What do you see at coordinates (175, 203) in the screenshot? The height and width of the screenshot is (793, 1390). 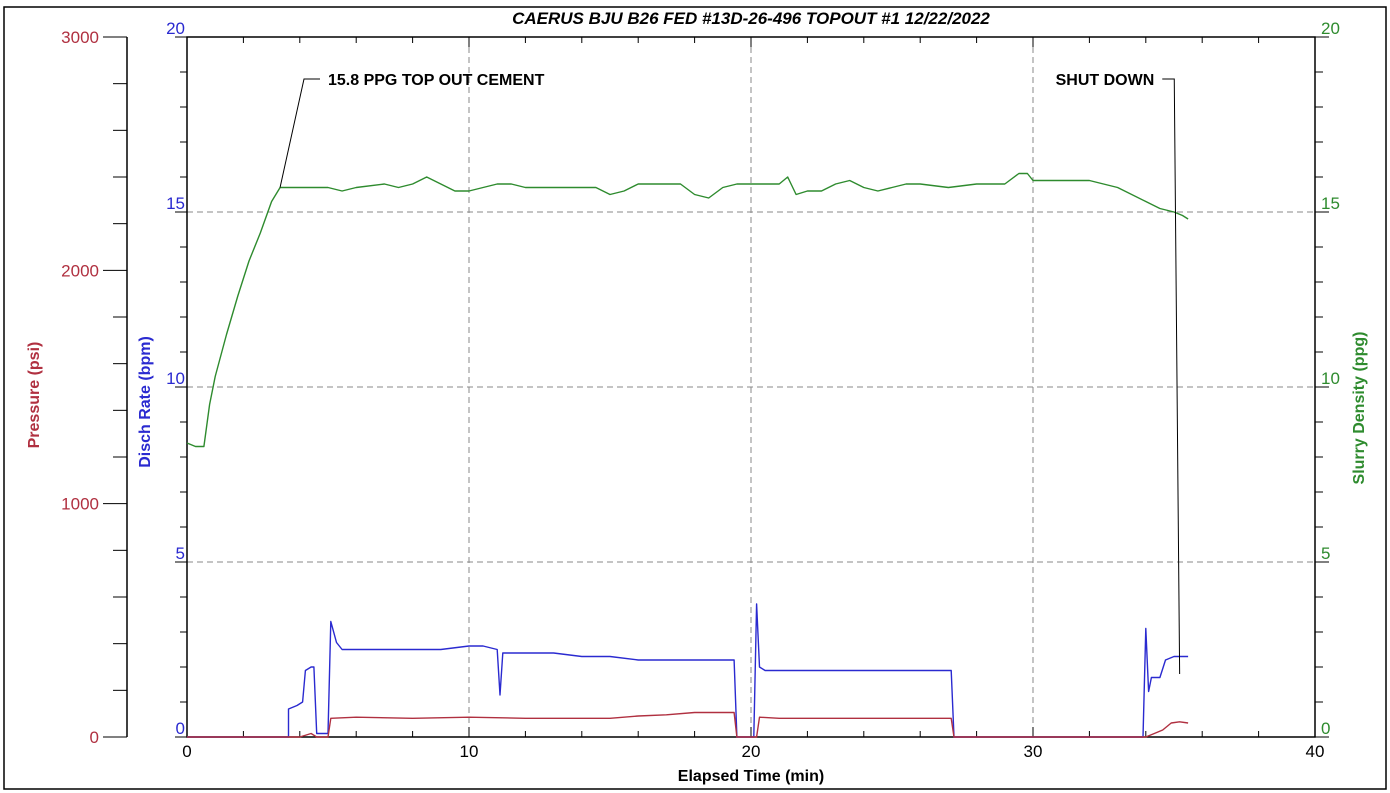 I see `rate-tick-label: 15` at bounding box center [175, 203].